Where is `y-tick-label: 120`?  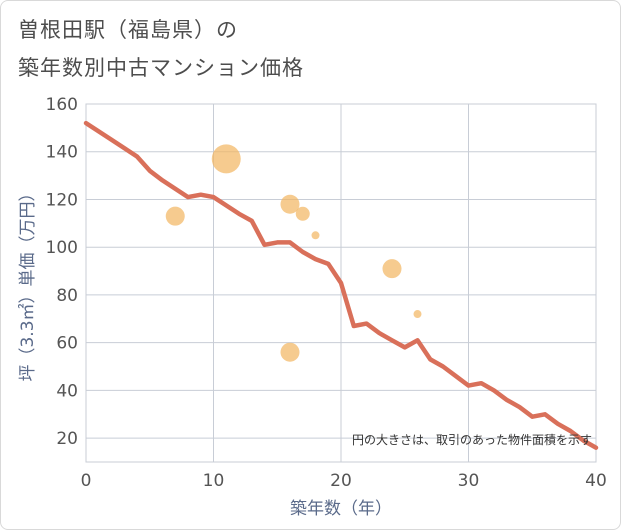
y-tick-label: 120 is located at coordinates (62, 200).